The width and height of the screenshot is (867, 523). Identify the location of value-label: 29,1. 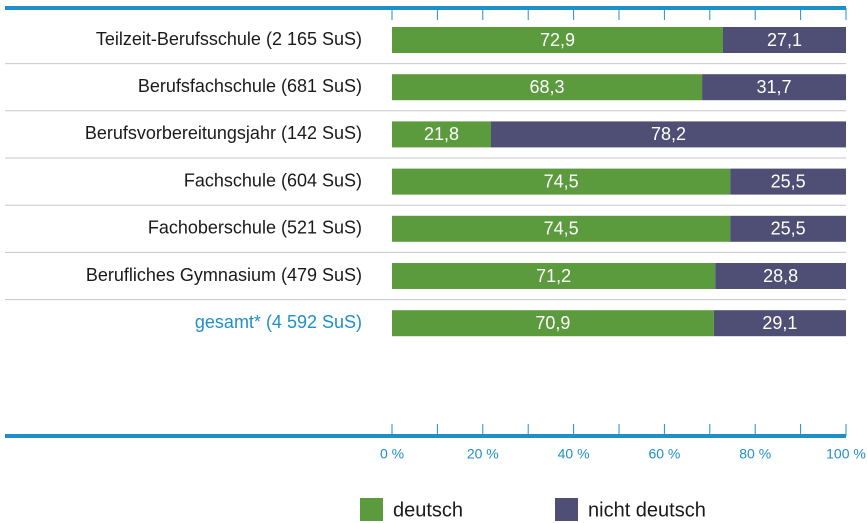
(779, 323).